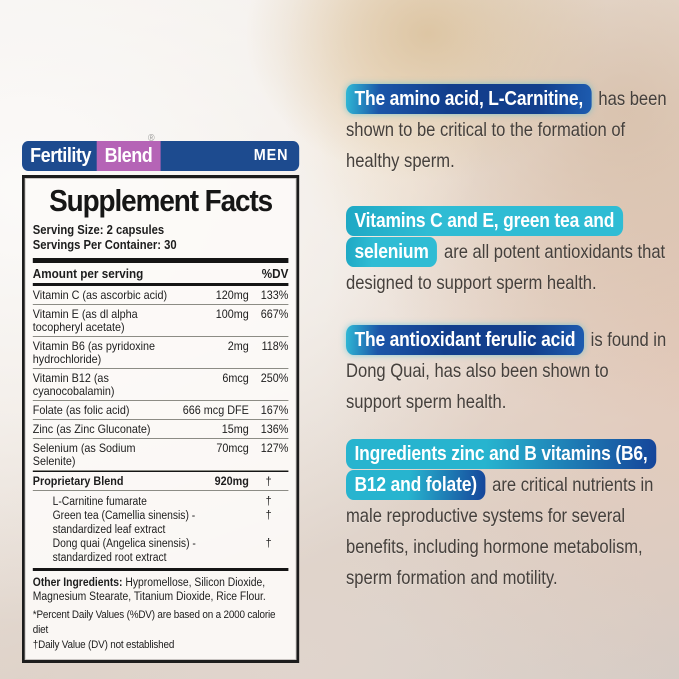 This screenshot has height=679, width=679. I want to click on blend-item-name: L-Carnitine fumarate, so click(99, 502).